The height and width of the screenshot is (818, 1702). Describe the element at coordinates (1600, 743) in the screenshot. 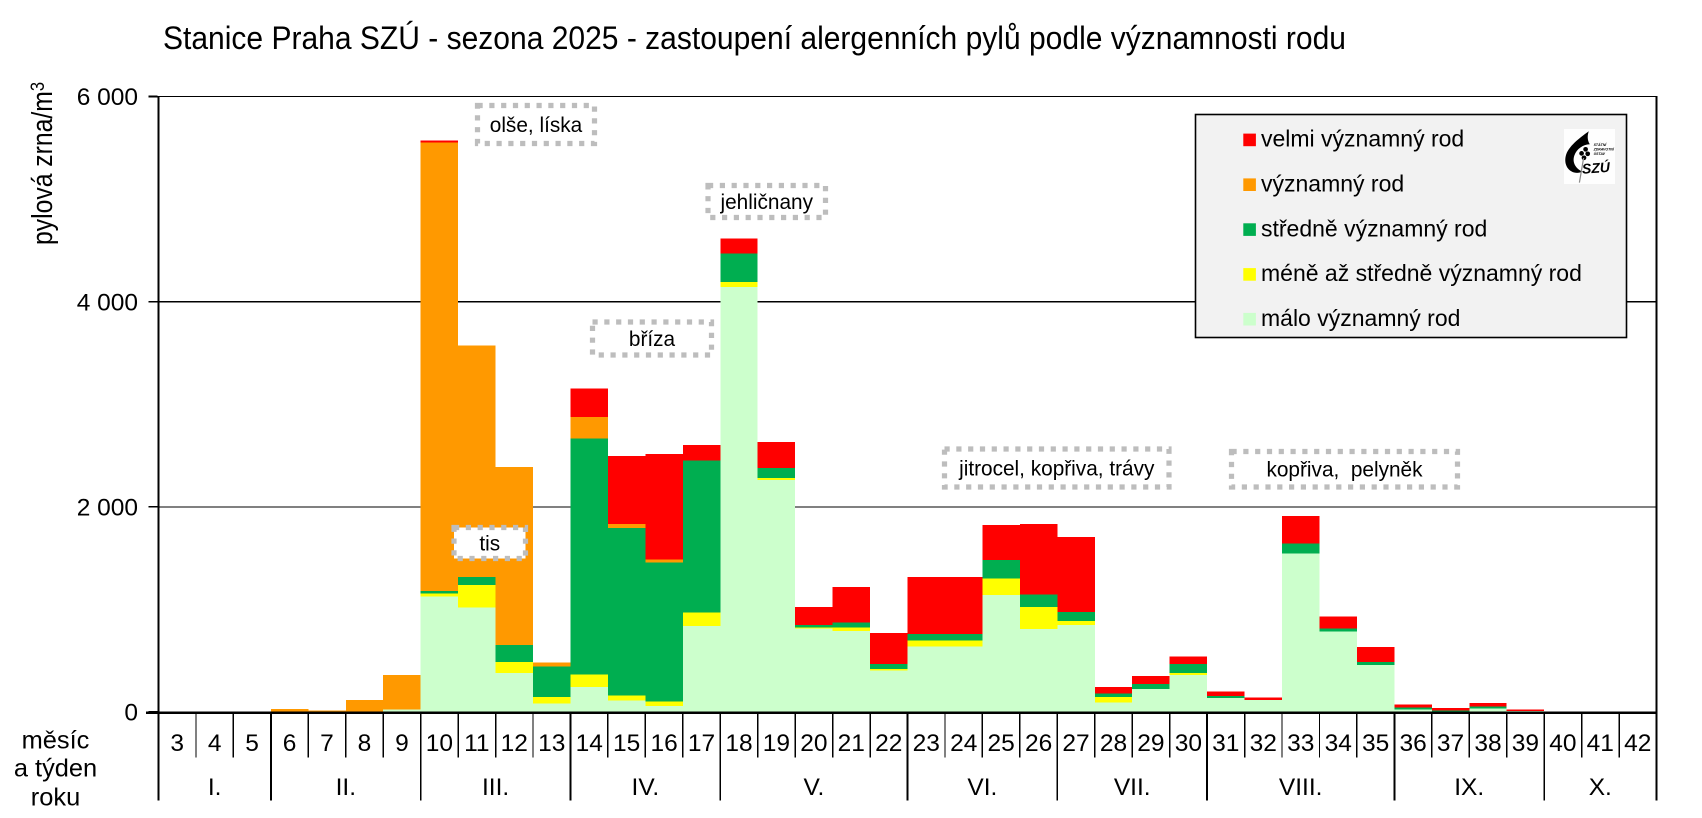

I see `svg-text: 41` at that location.